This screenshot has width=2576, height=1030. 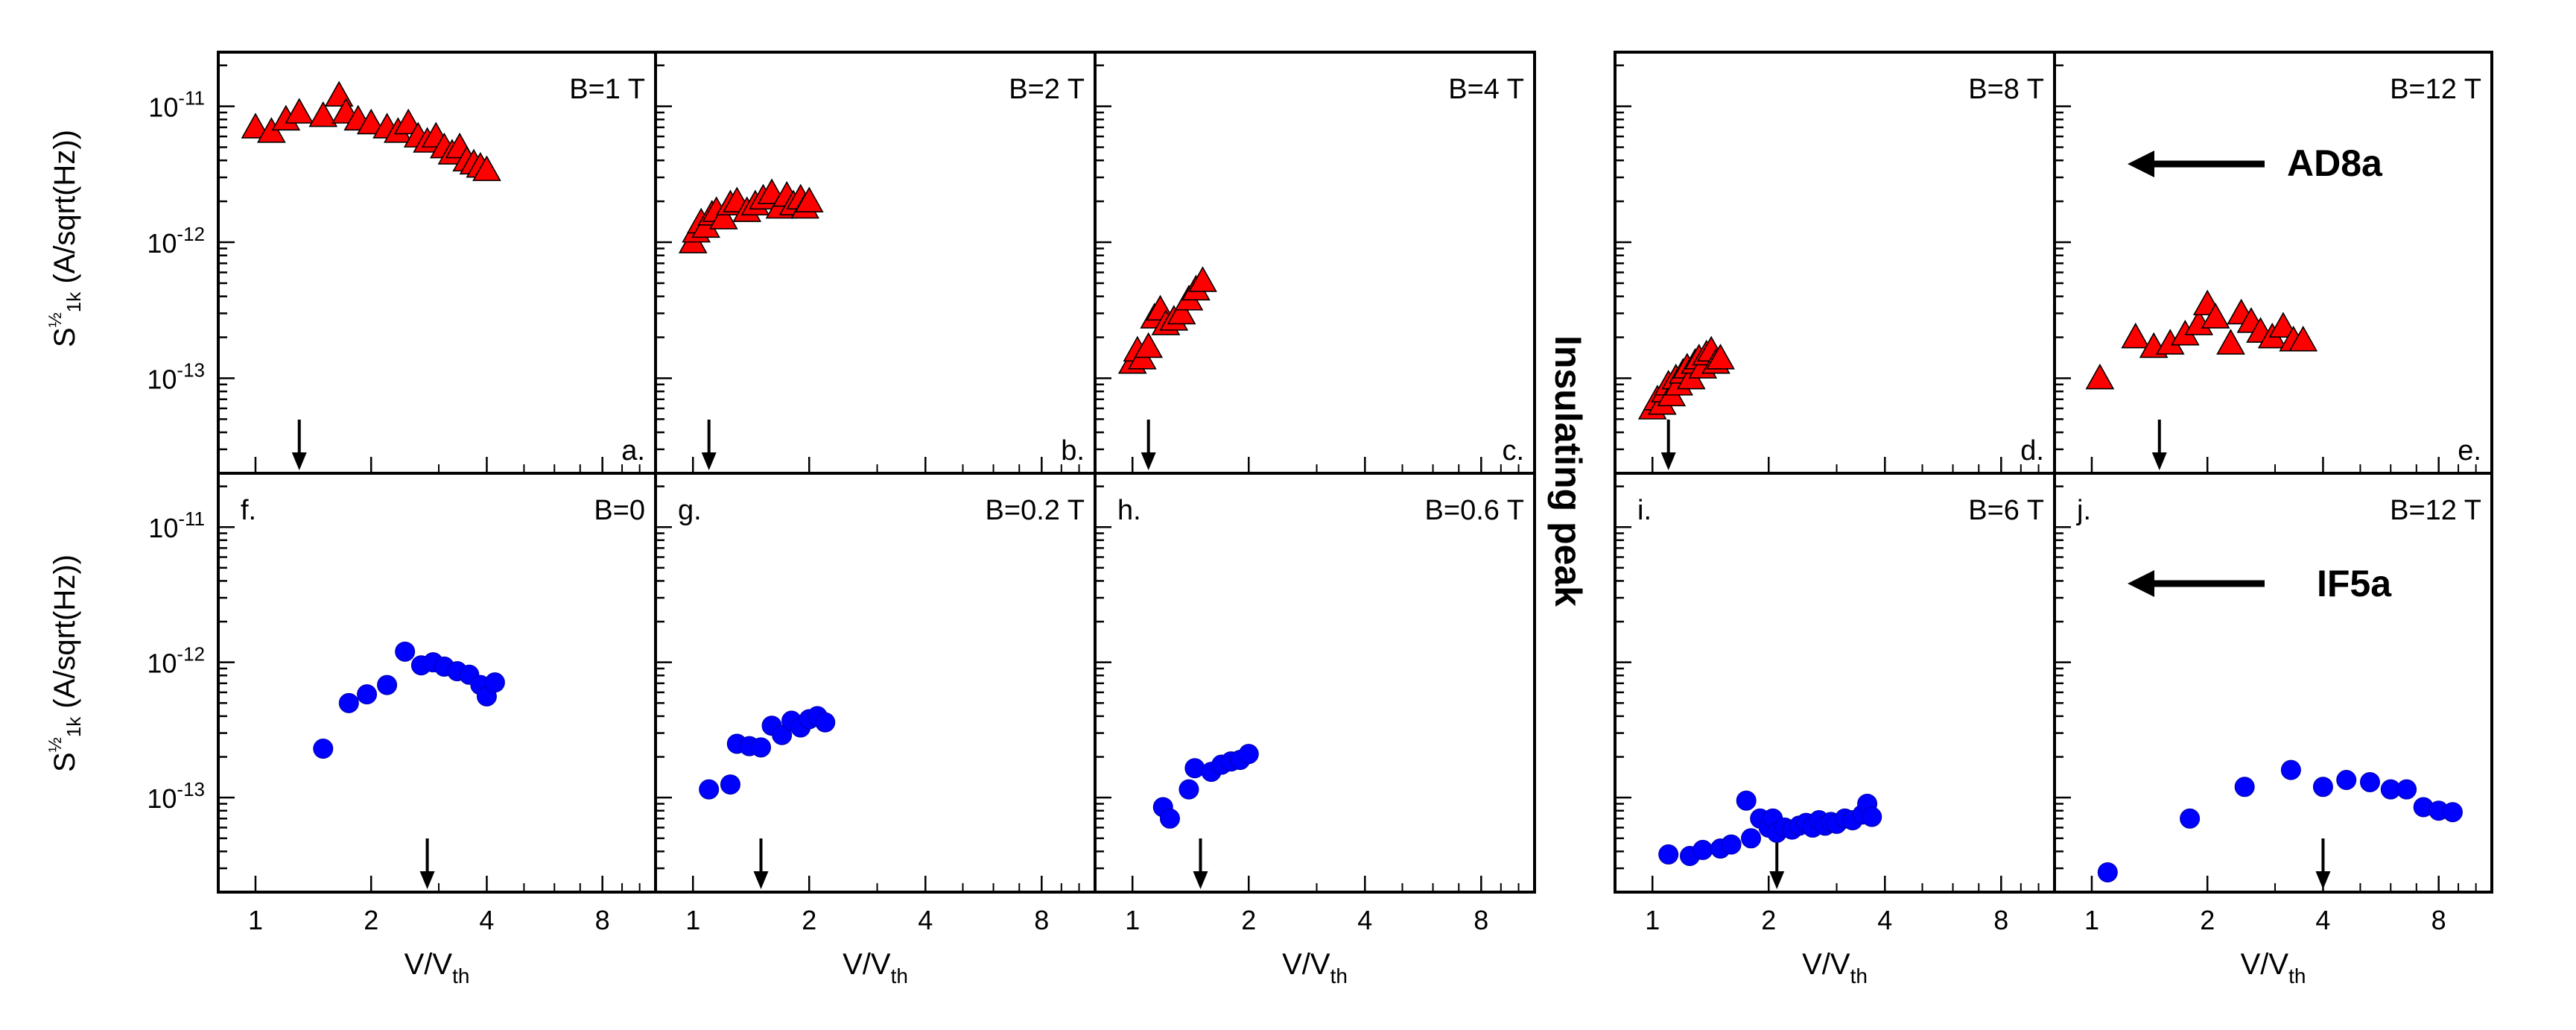 What do you see at coordinates (1513, 451) in the screenshot?
I see `panel-letter: c.` at bounding box center [1513, 451].